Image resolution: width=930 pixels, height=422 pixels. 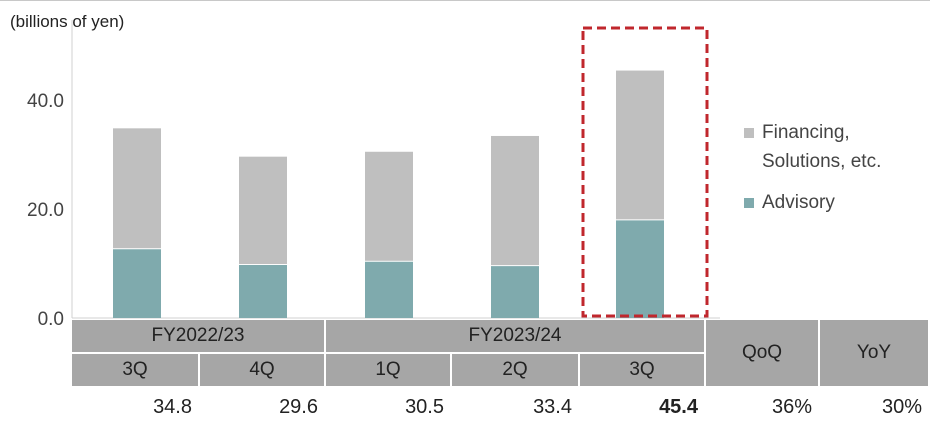 What do you see at coordinates (901, 407) in the screenshot?
I see `yoy-value: 30%` at bounding box center [901, 407].